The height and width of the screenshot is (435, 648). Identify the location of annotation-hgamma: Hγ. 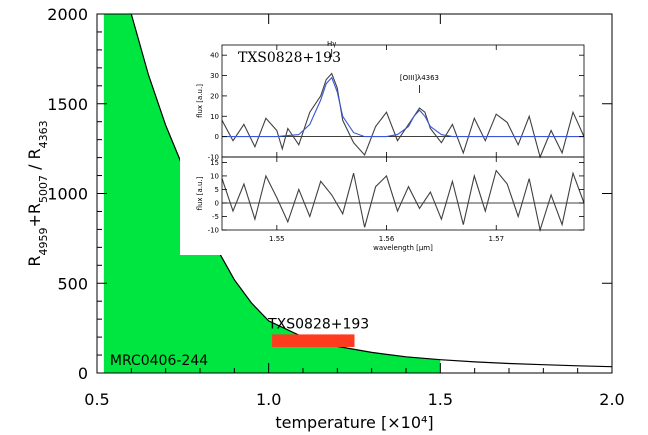
(331, 44).